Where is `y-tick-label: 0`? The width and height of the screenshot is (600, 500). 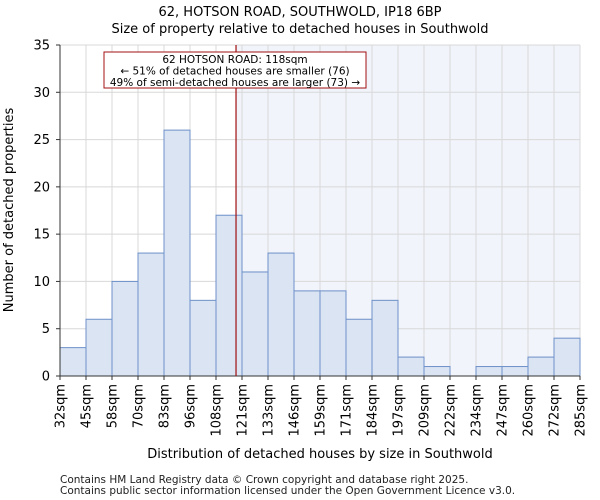
y-tick-label: 0 is located at coordinates (46, 377).